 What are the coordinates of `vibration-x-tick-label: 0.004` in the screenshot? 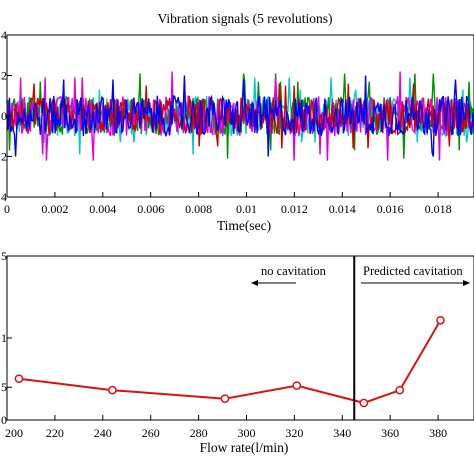 It's located at (102, 209).